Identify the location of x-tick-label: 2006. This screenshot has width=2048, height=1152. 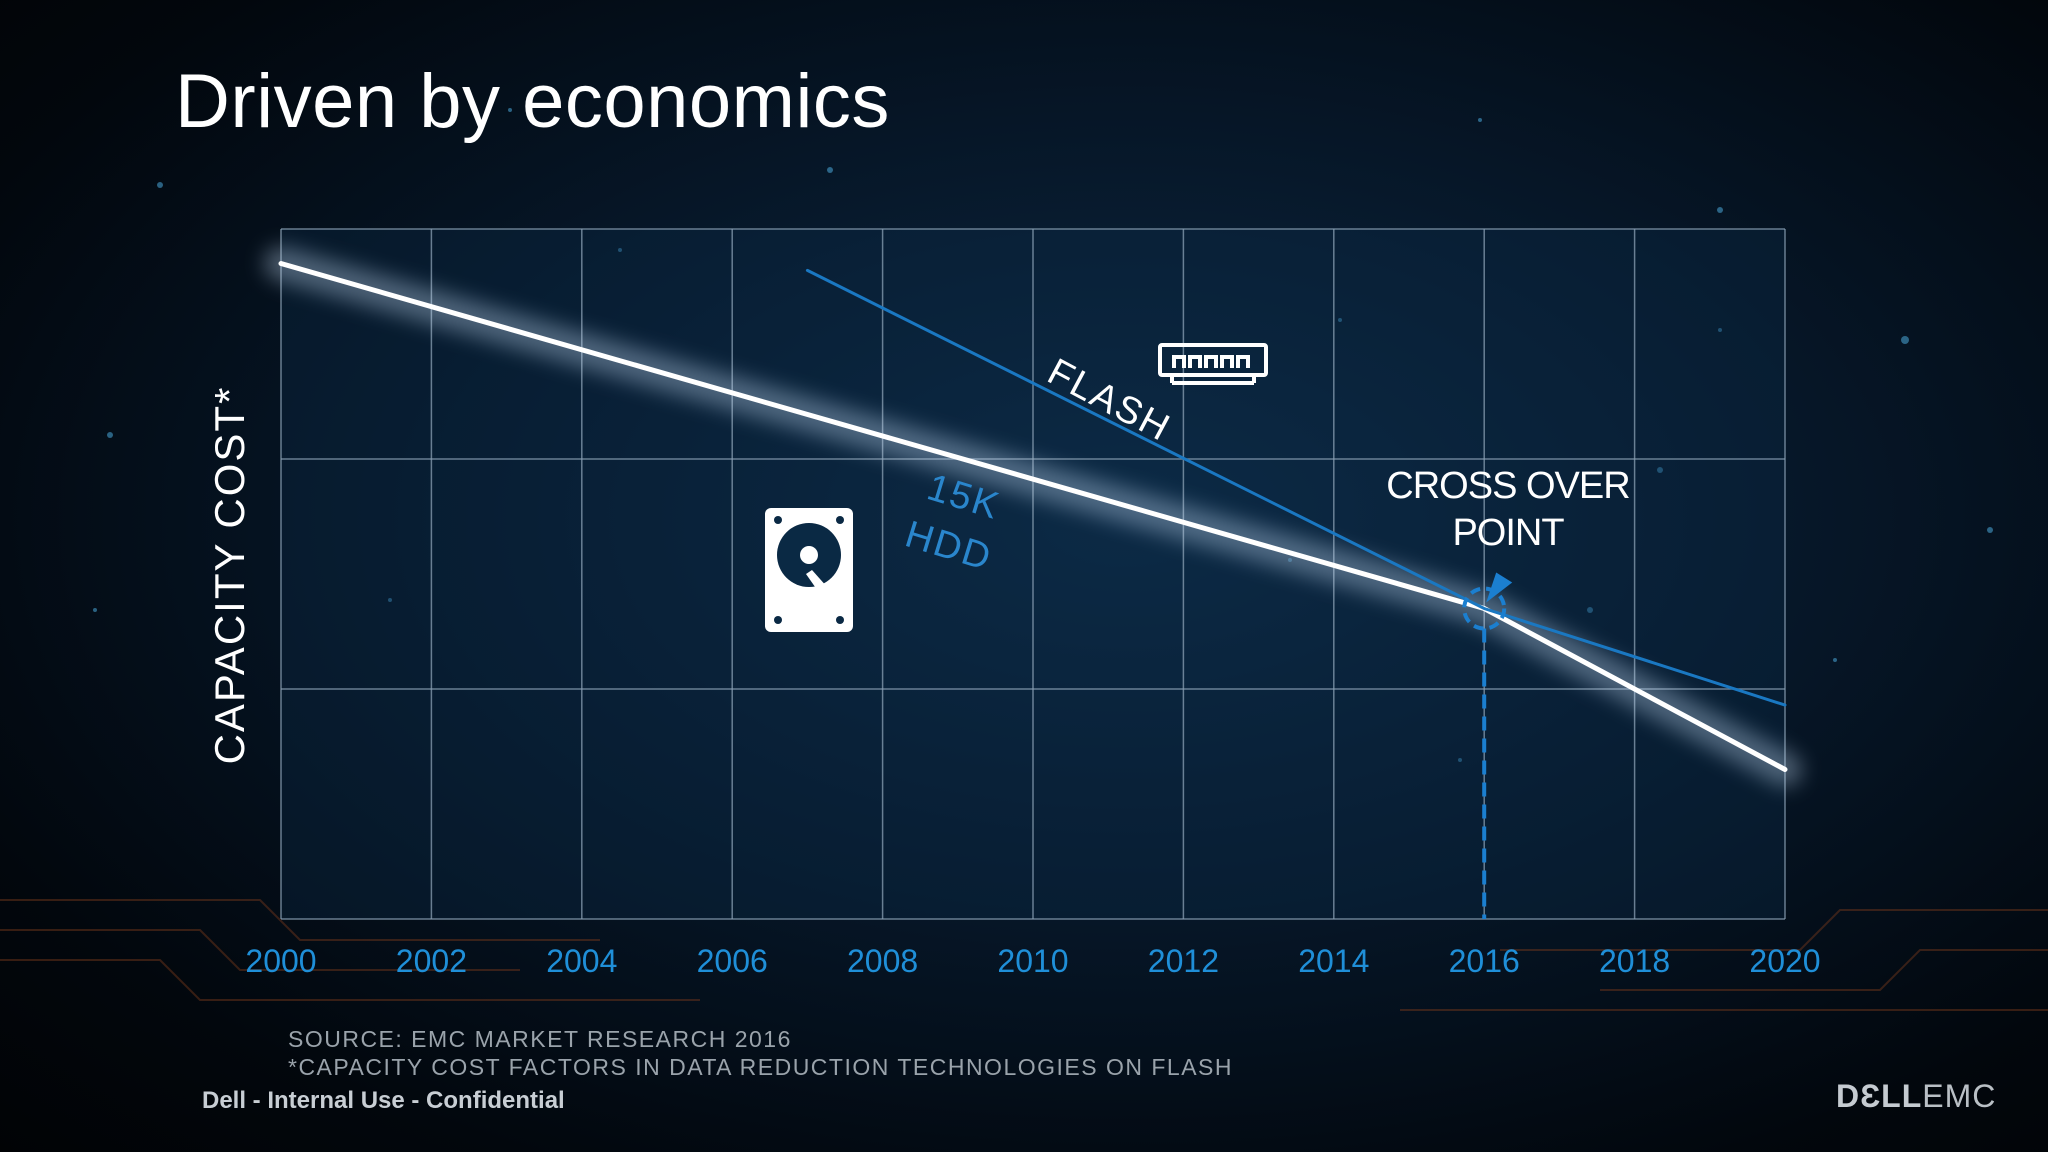
(732, 961).